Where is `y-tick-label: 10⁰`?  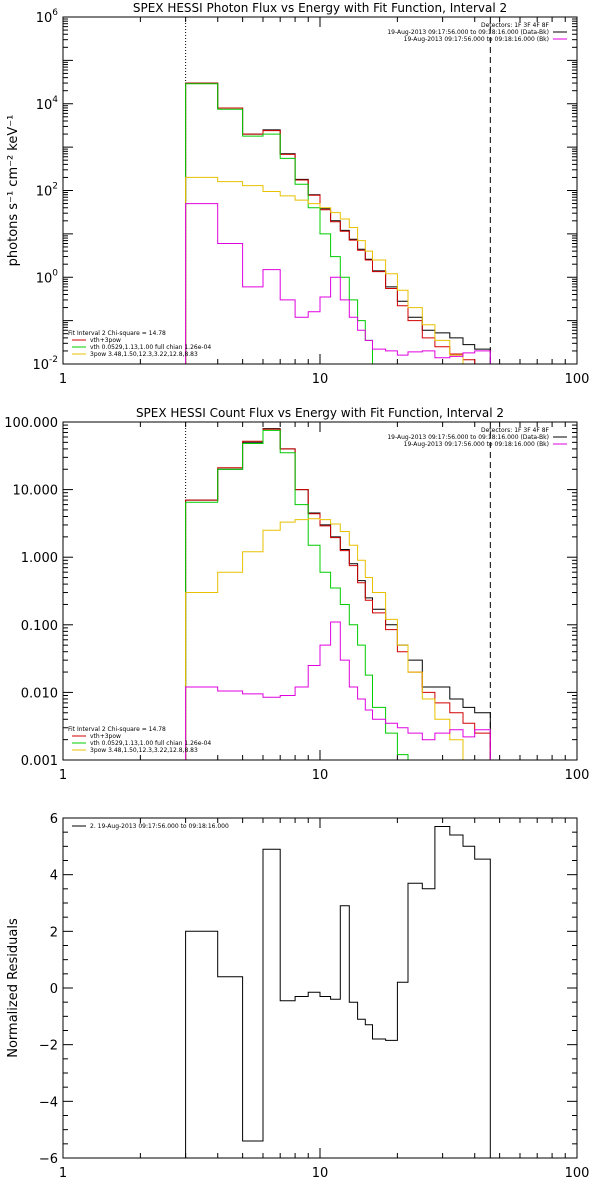 y-tick-label: 10⁰ is located at coordinates (47, 277).